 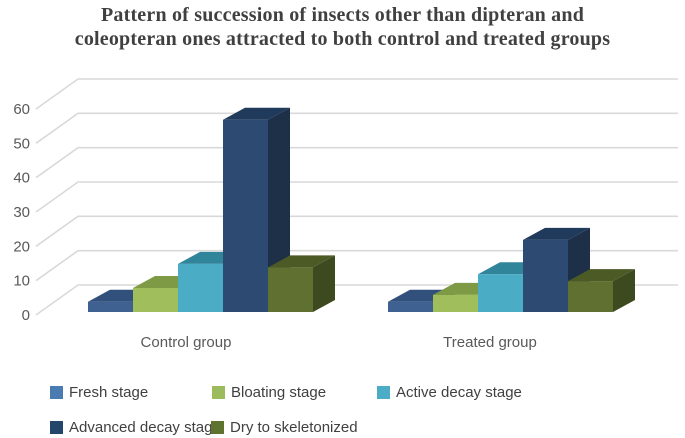 I want to click on x-axis-label-treated-group: Treated group, so click(x=490, y=342).